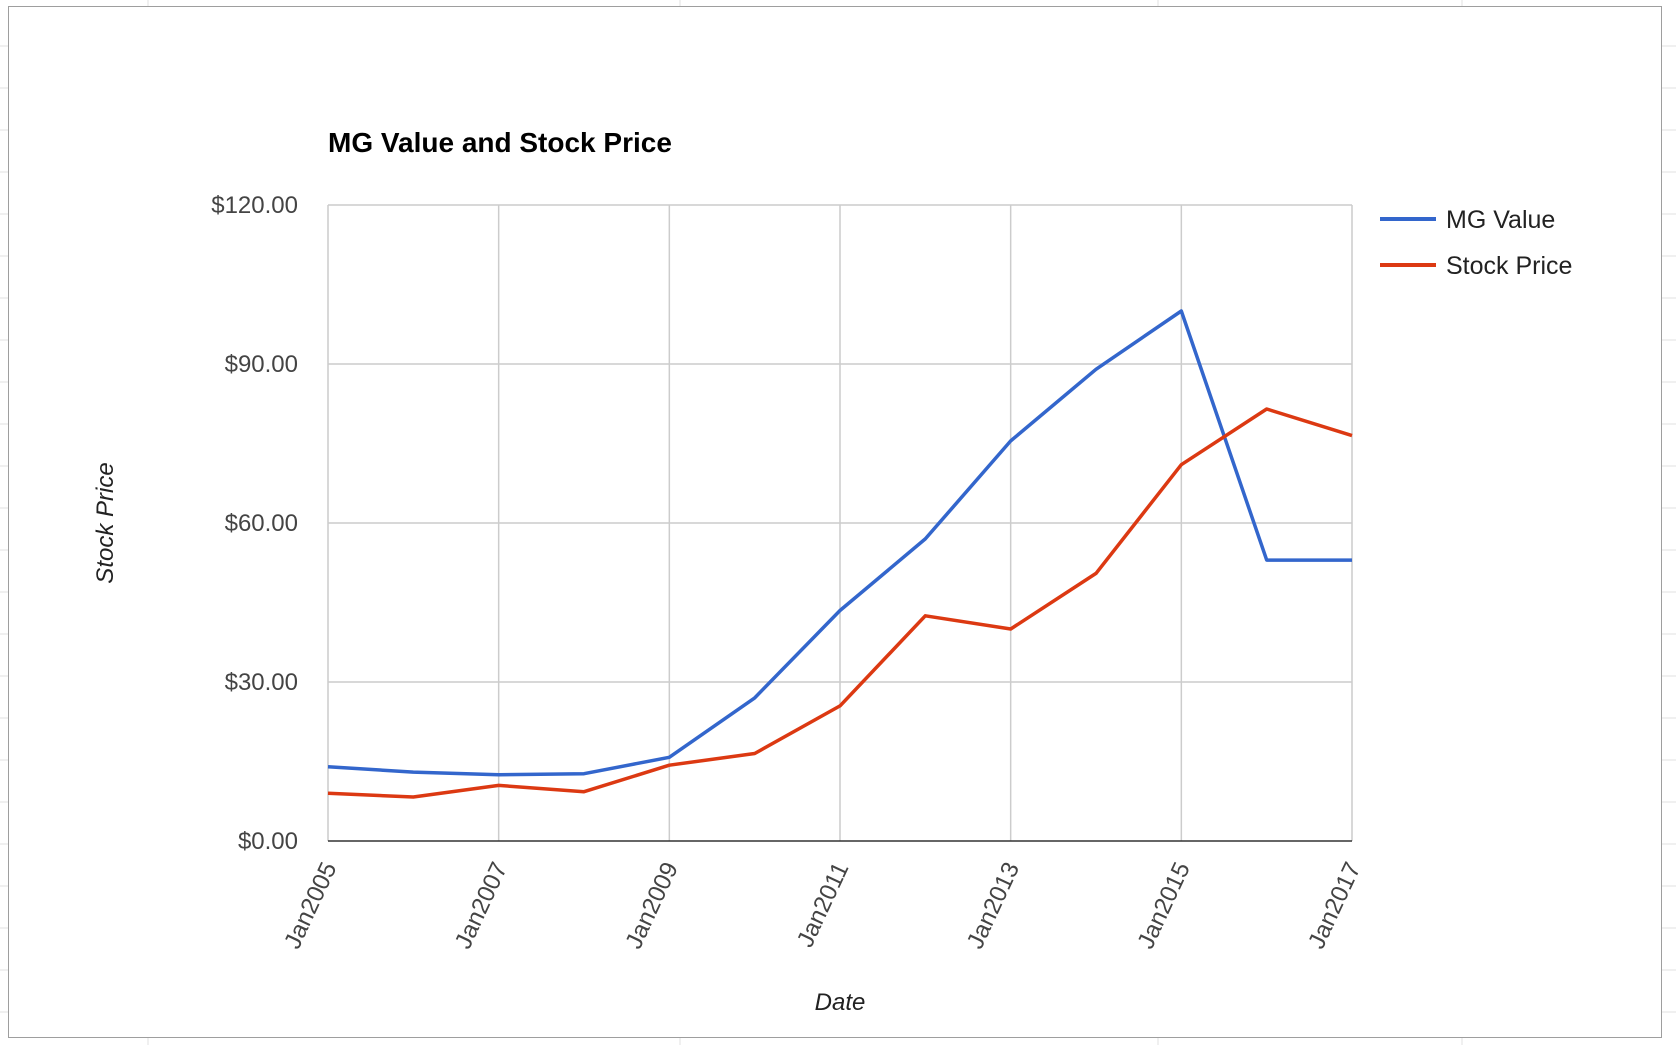 The height and width of the screenshot is (1045, 1676). Describe the element at coordinates (254, 205) in the screenshot. I see `y-tick-label: $120.00` at that location.